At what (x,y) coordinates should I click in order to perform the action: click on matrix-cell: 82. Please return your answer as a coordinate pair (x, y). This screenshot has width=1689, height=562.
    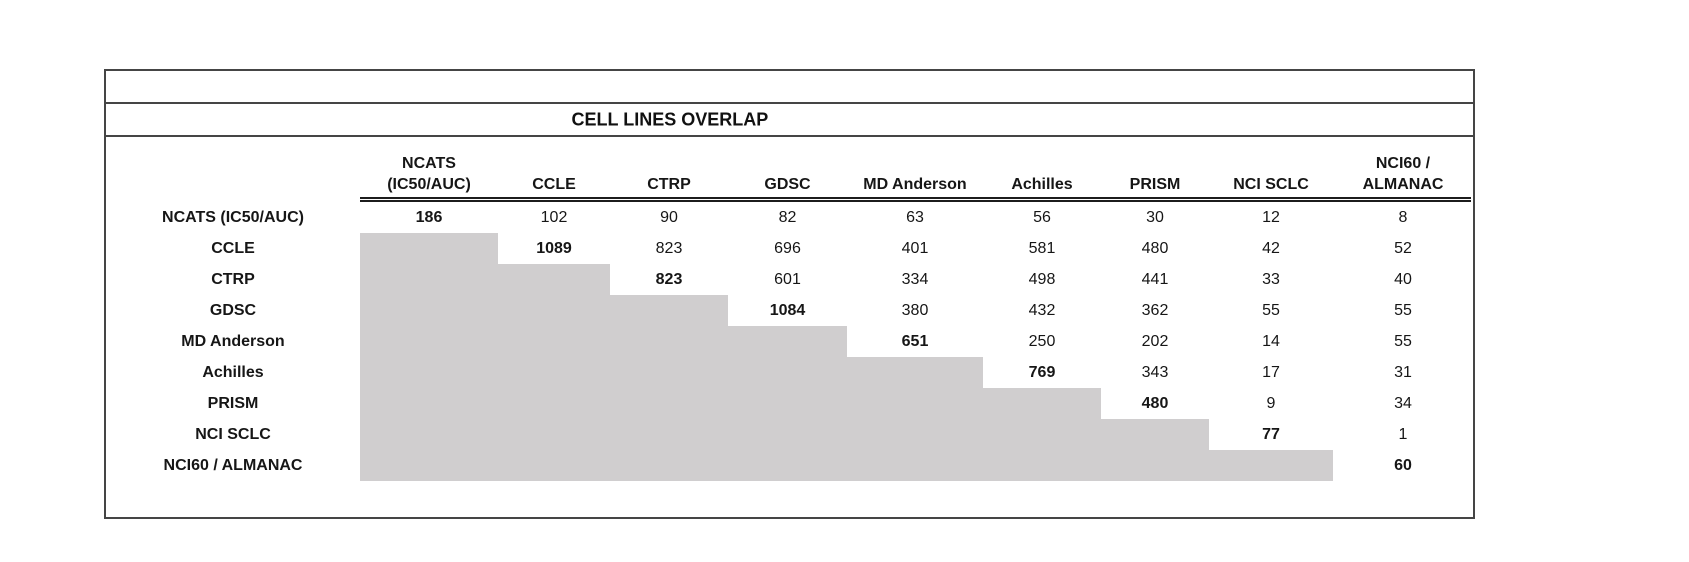
    Looking at the image, I should click on (787, 217).